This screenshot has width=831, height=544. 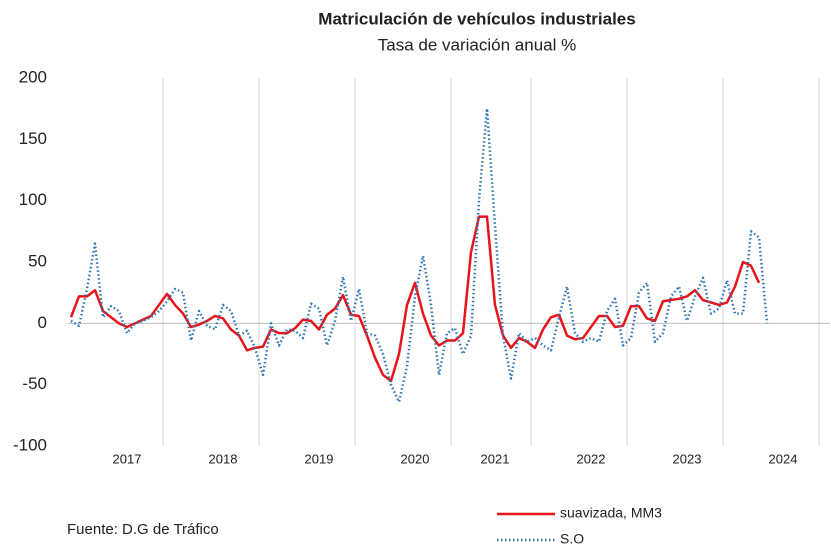 I want to click on y-tick-label: 50, so click(x=37, y=260).